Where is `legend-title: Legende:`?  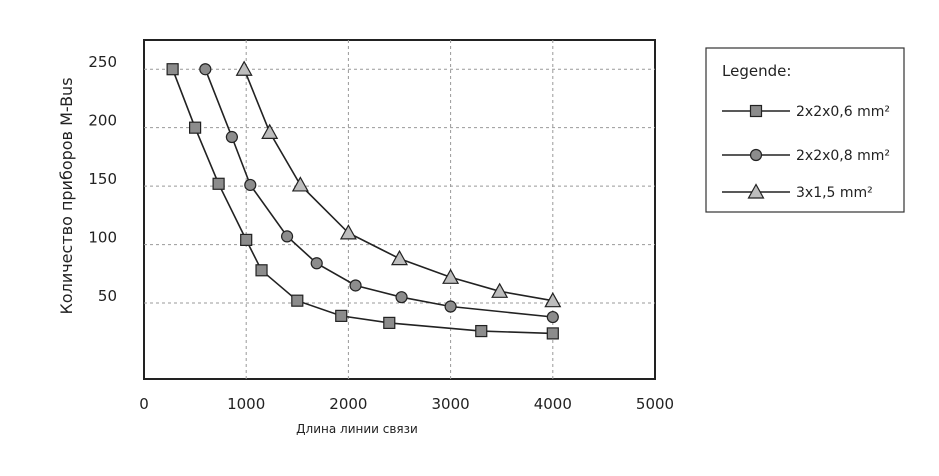 legend-title: Legende: is located at coordinates (756, 71).